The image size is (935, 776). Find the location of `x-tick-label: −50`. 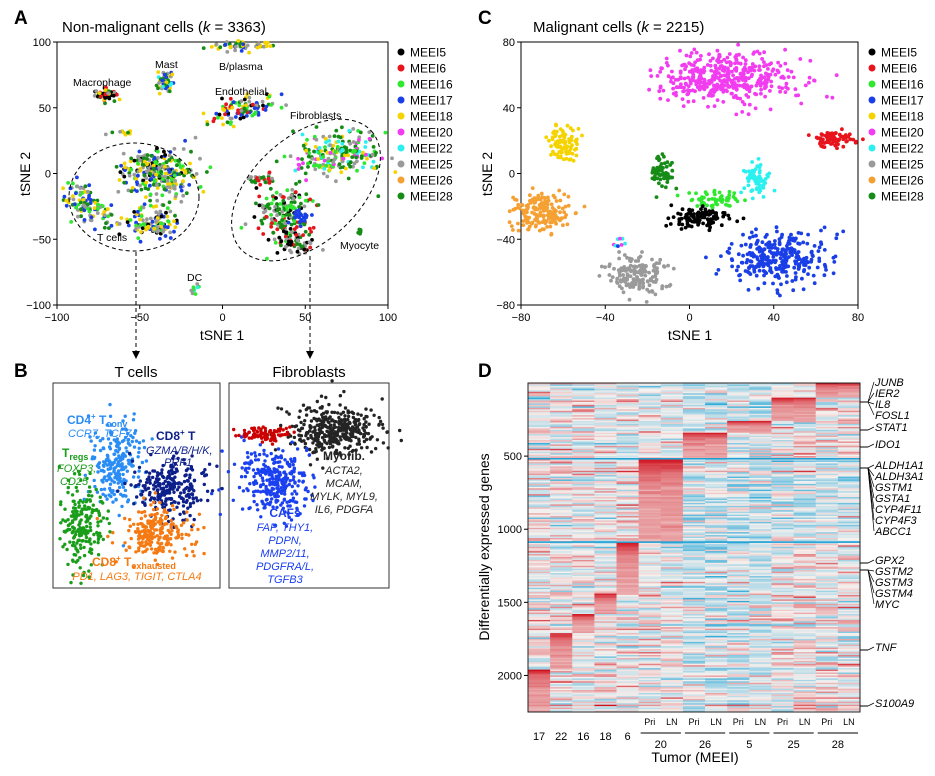

x-tick-label: −50 is located at coordinates (139, 318).